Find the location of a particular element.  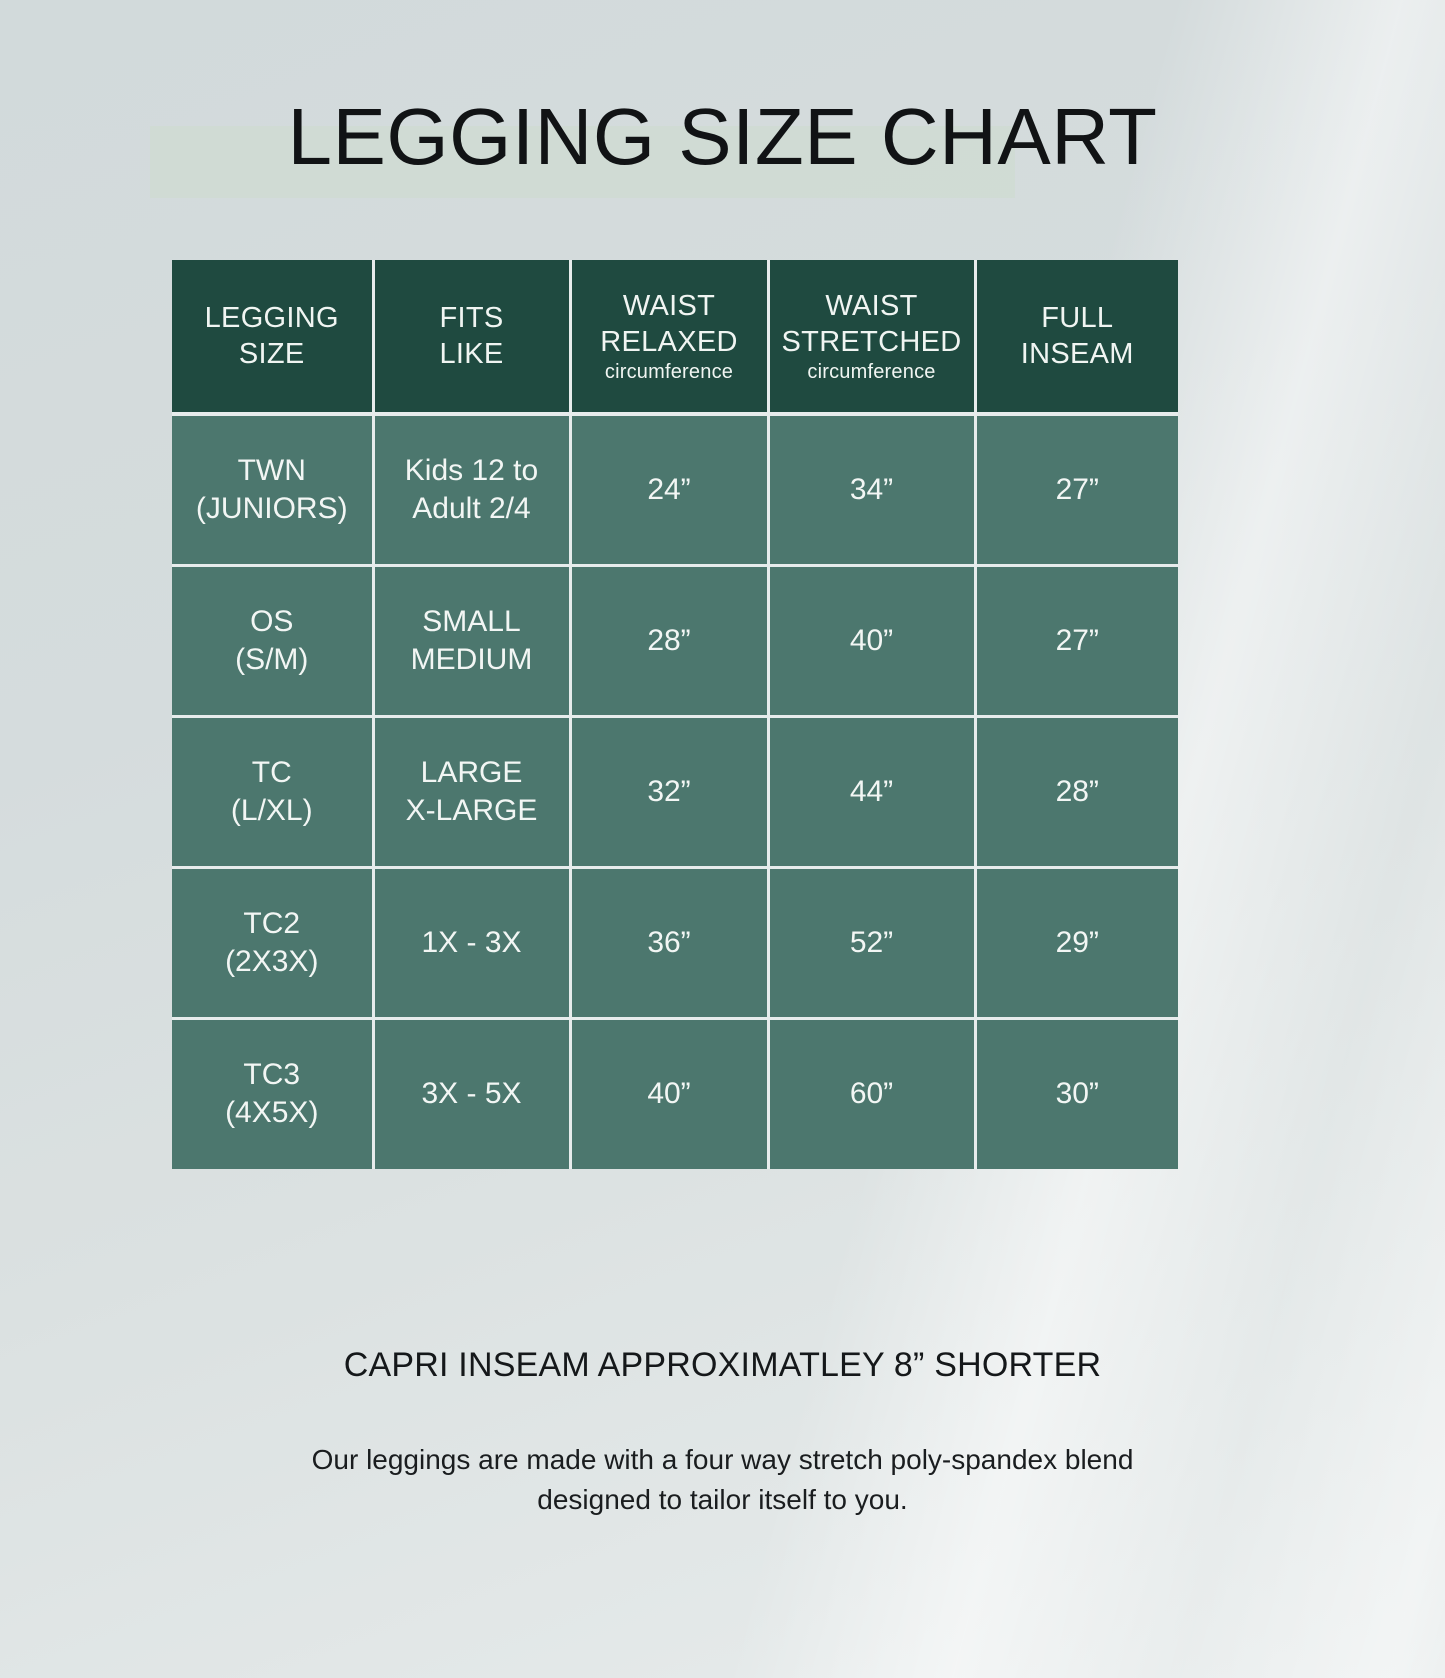

fits-line-1: 3X - 5X is located at coordinates (471, 1094).